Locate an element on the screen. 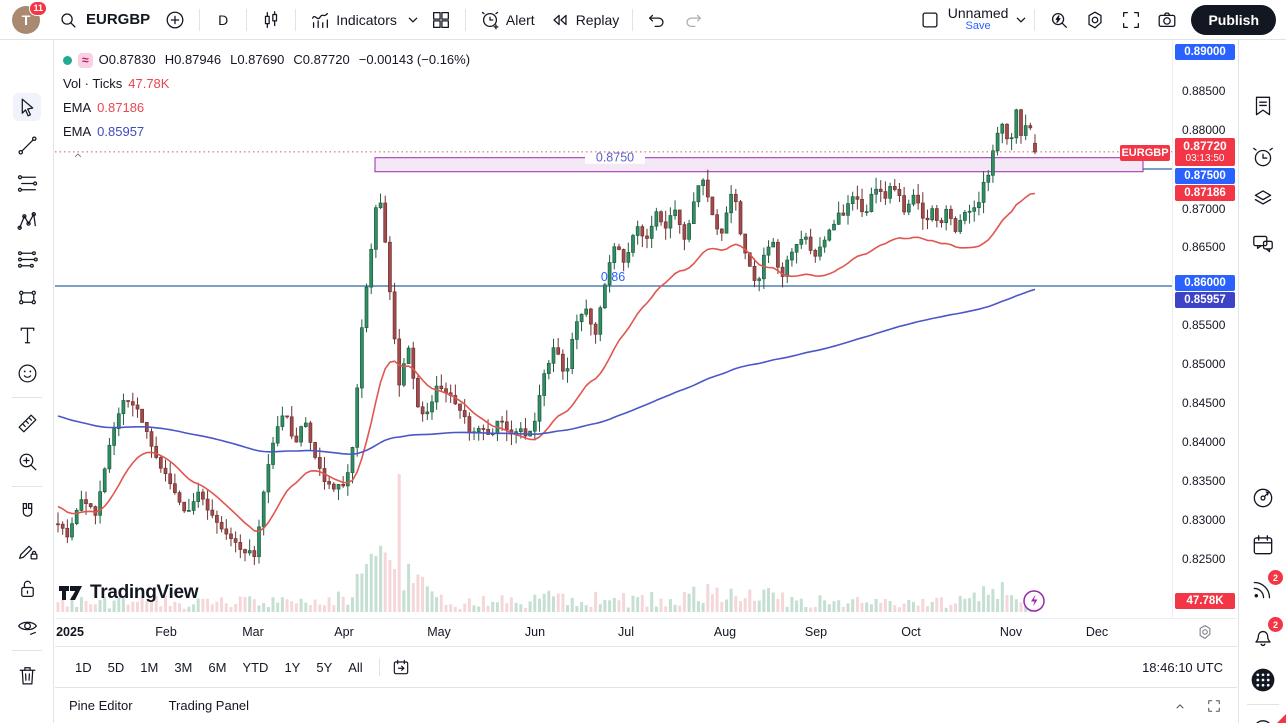 This screenshot has width=1286, height=723. pane-collapse-button is located at coordinates (78, 155).